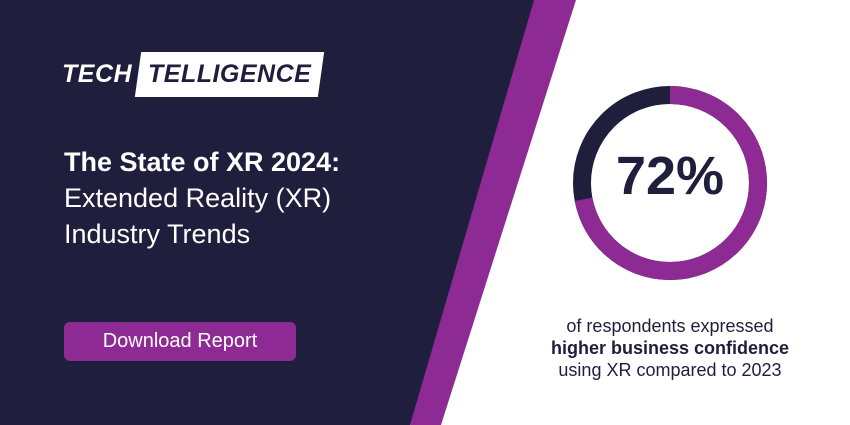 The height and width of the screenshot is (425, 850). Describe the element at coordinates (193, 74) in the screenshot. I see `techtelligence-logo: TECH TELLIGENCE` at that location.